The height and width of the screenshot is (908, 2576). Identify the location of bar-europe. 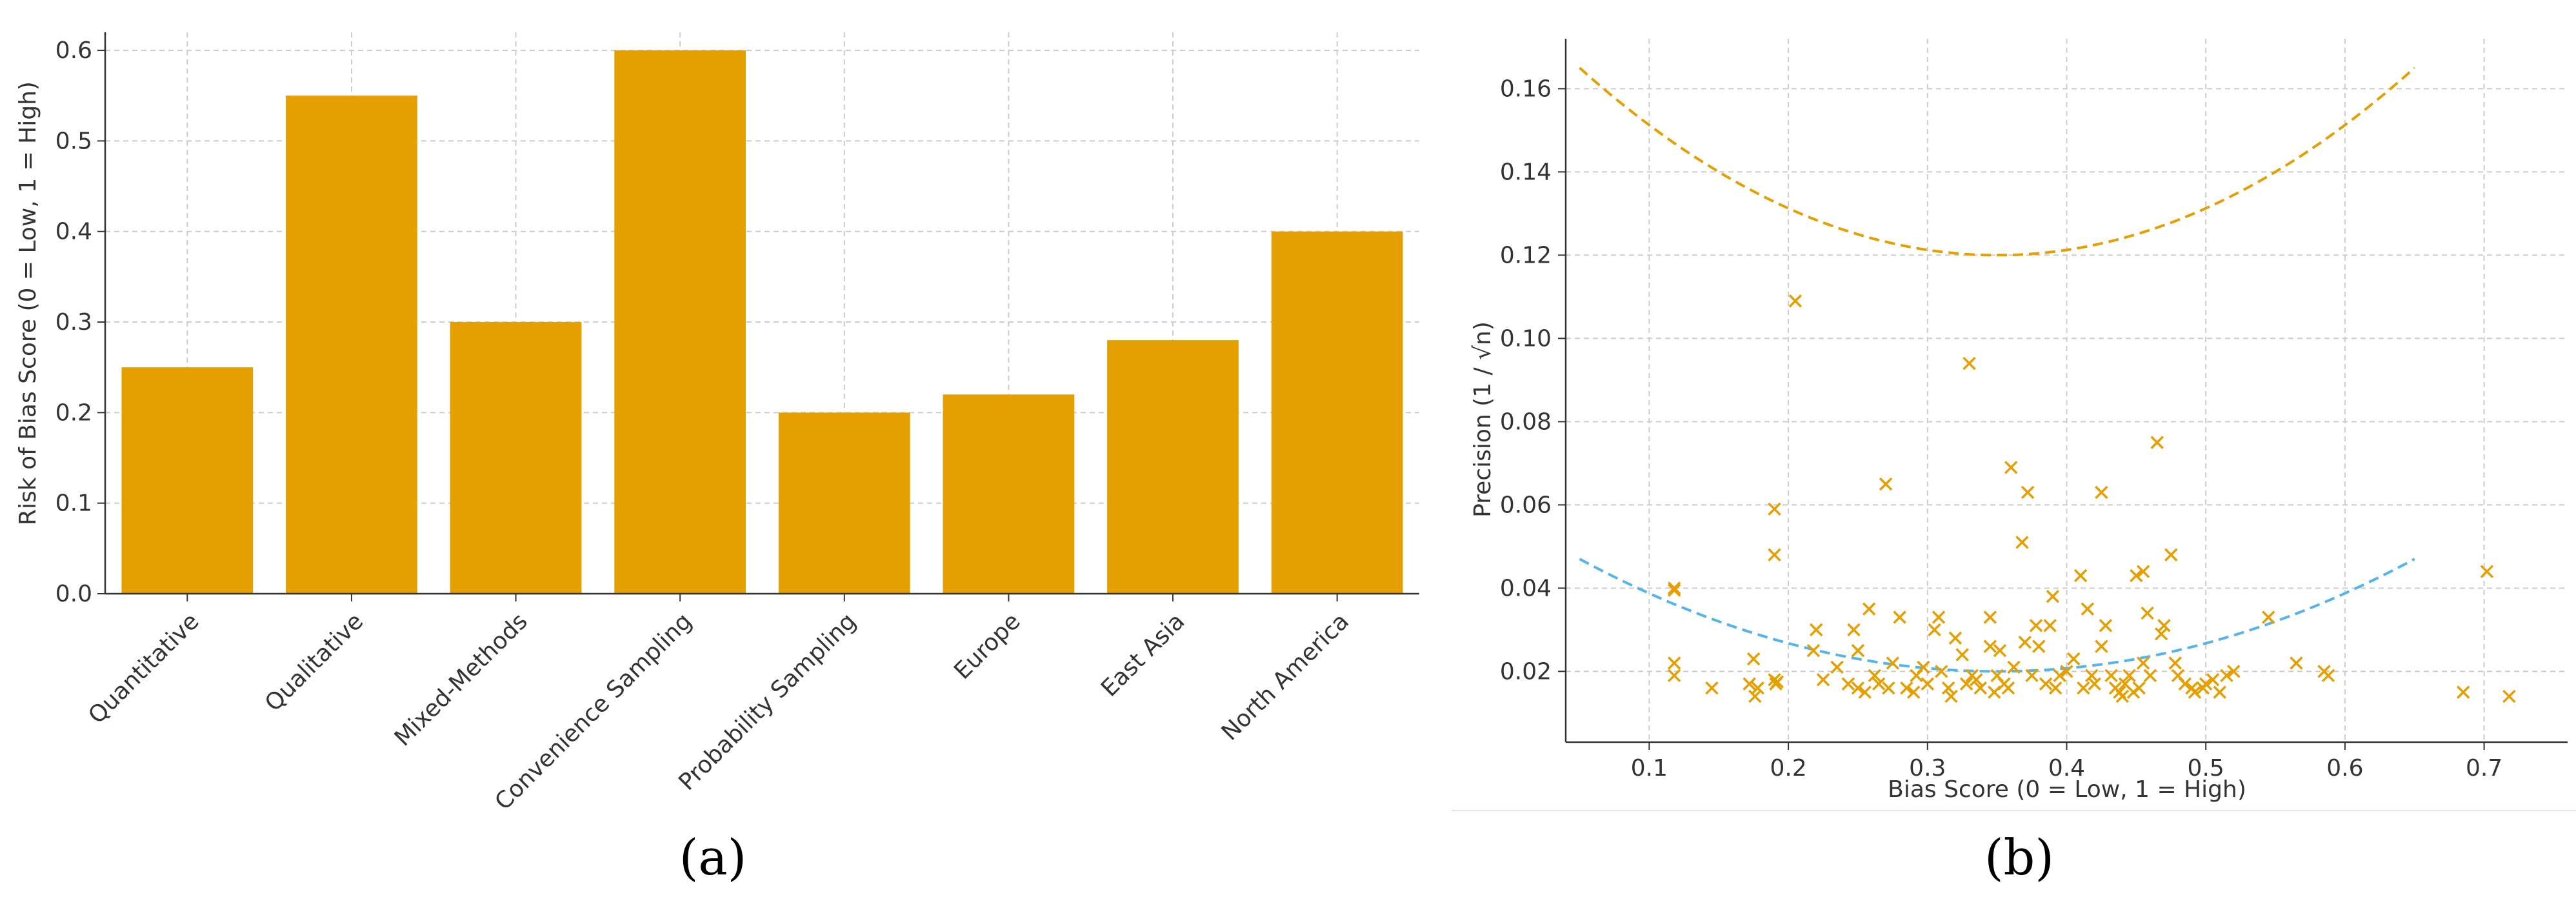
(1009, 494).